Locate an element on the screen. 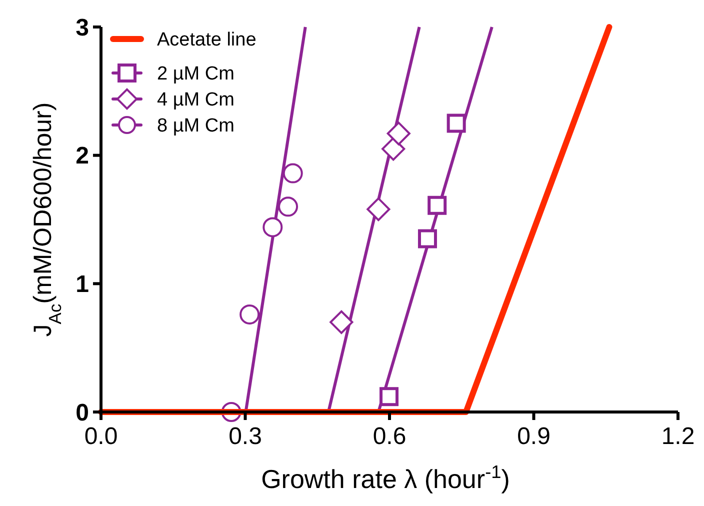  y-tick-label: 2 is located at coordinates (82, 156).